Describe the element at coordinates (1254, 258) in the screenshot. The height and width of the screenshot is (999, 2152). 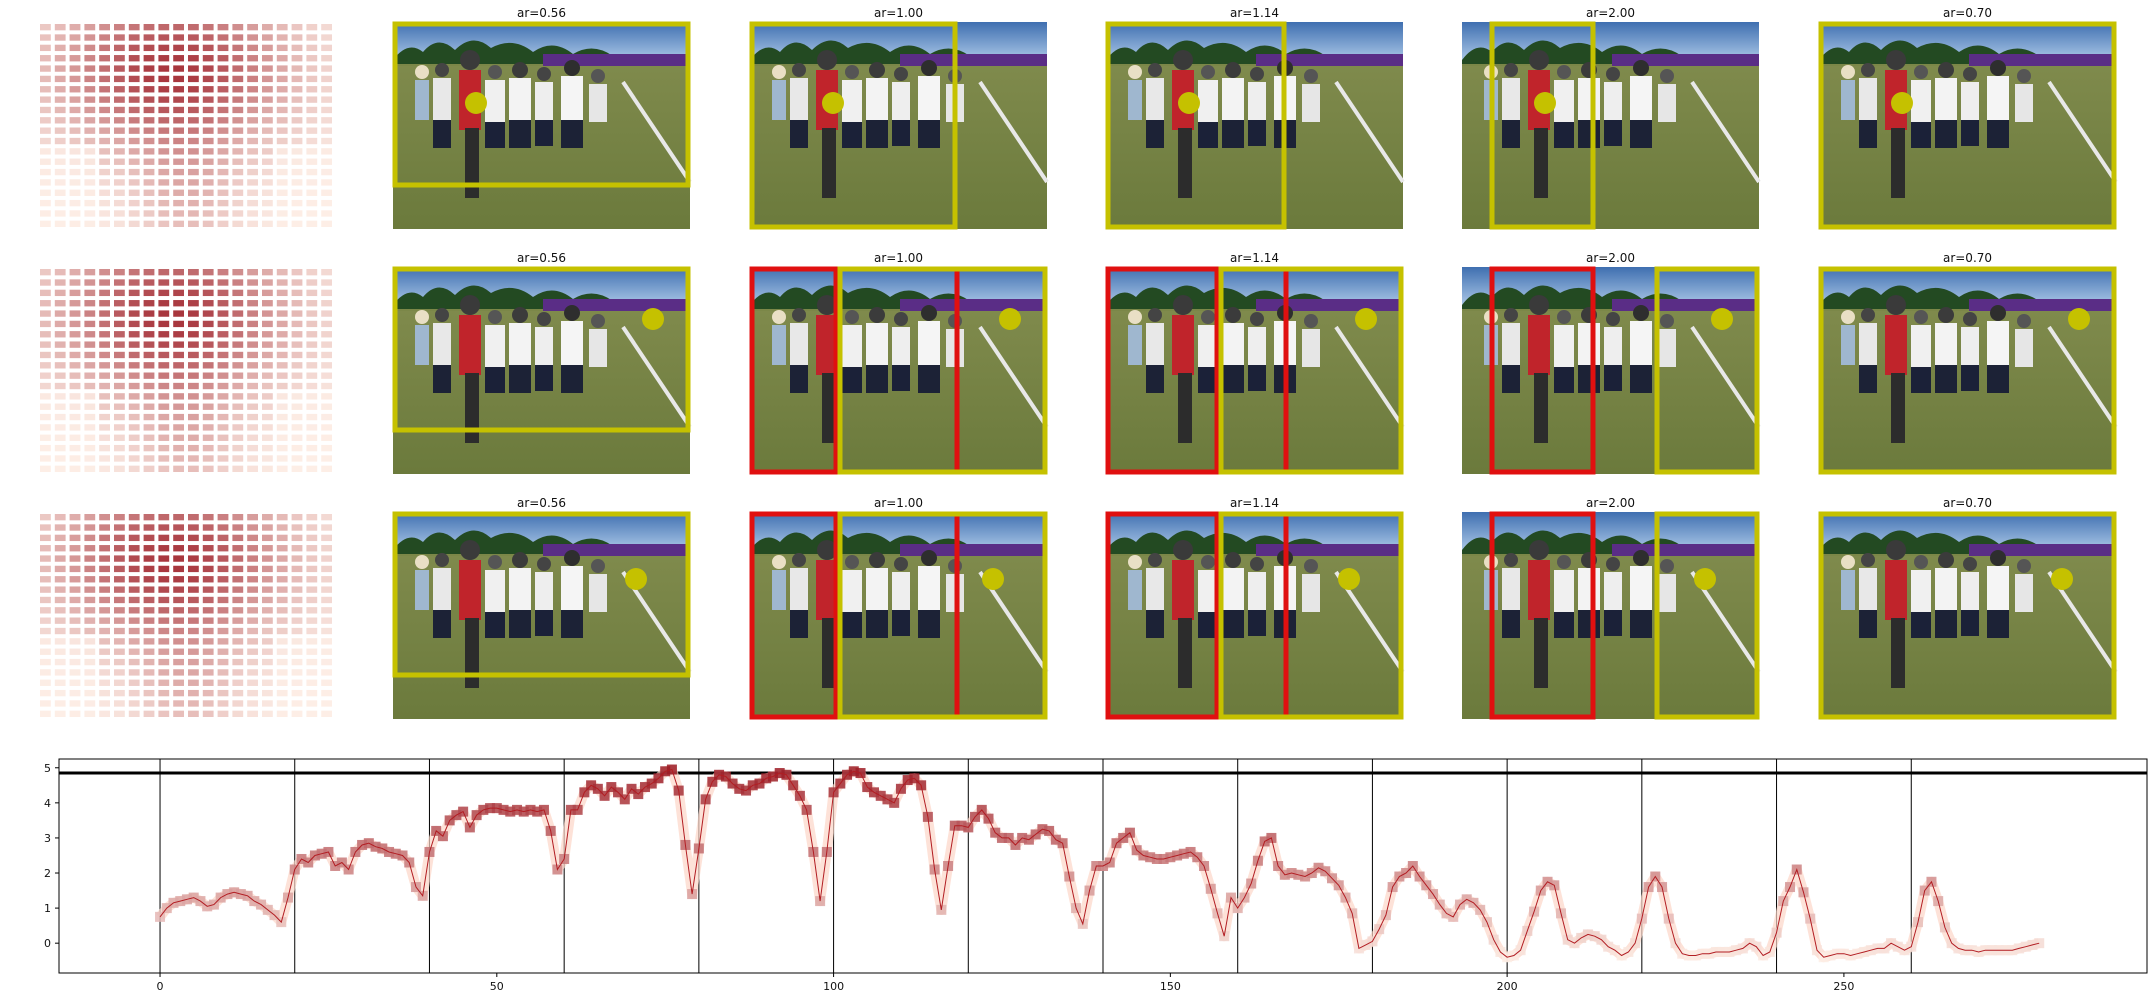
I see `aspect-ratio-title: ar=1.14` at that location.